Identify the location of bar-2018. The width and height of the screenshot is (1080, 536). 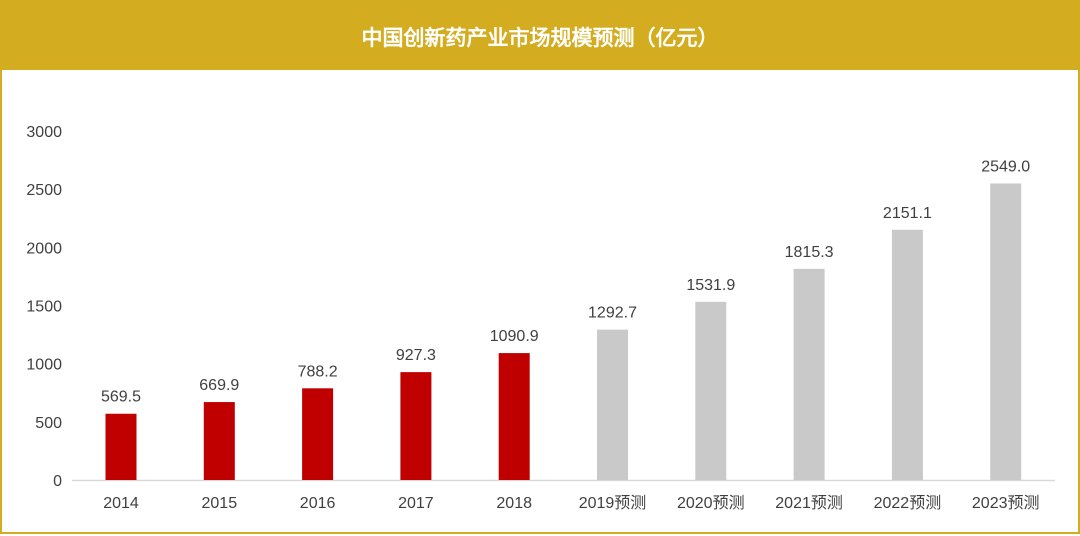
(514, 416).